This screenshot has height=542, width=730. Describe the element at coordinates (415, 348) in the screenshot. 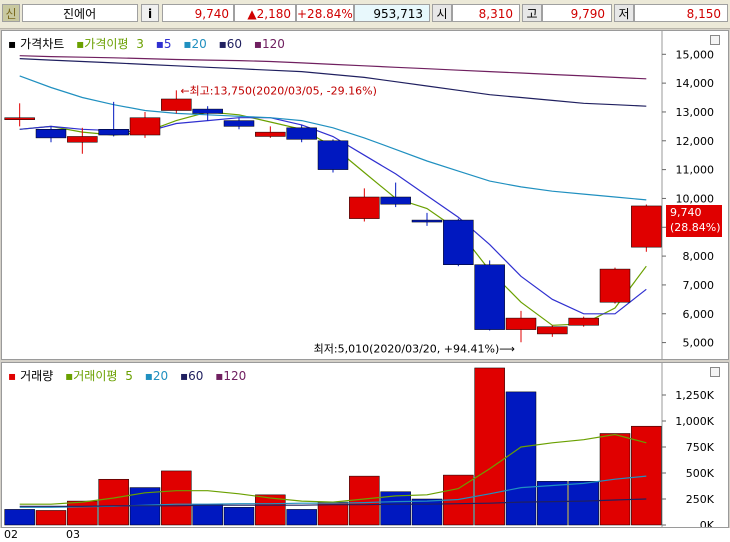

I see `min-price-annotation: 최저:5,010(2020/03/20, +94.41%)⟶` at that location.